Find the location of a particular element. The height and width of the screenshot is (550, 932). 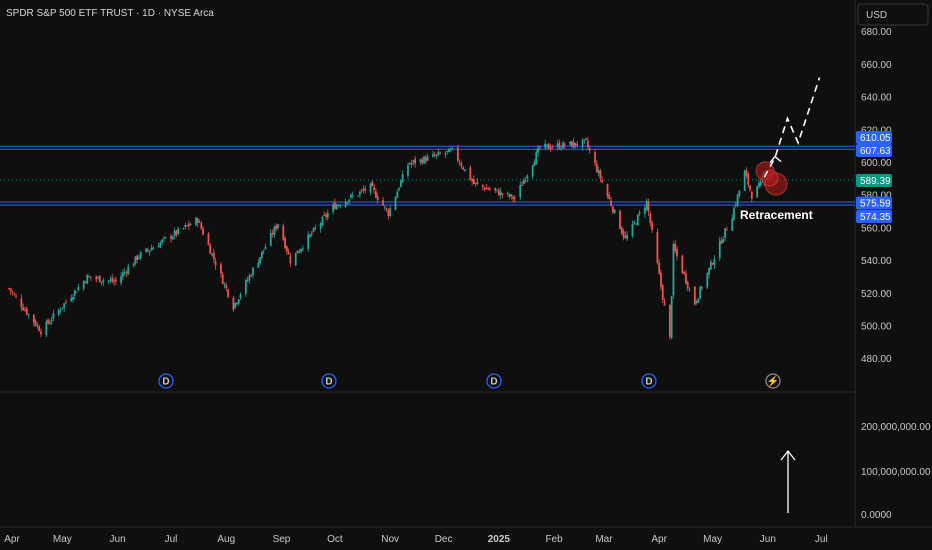

event-markers: D D D D ⚡ is located at coordinates (469, 381).